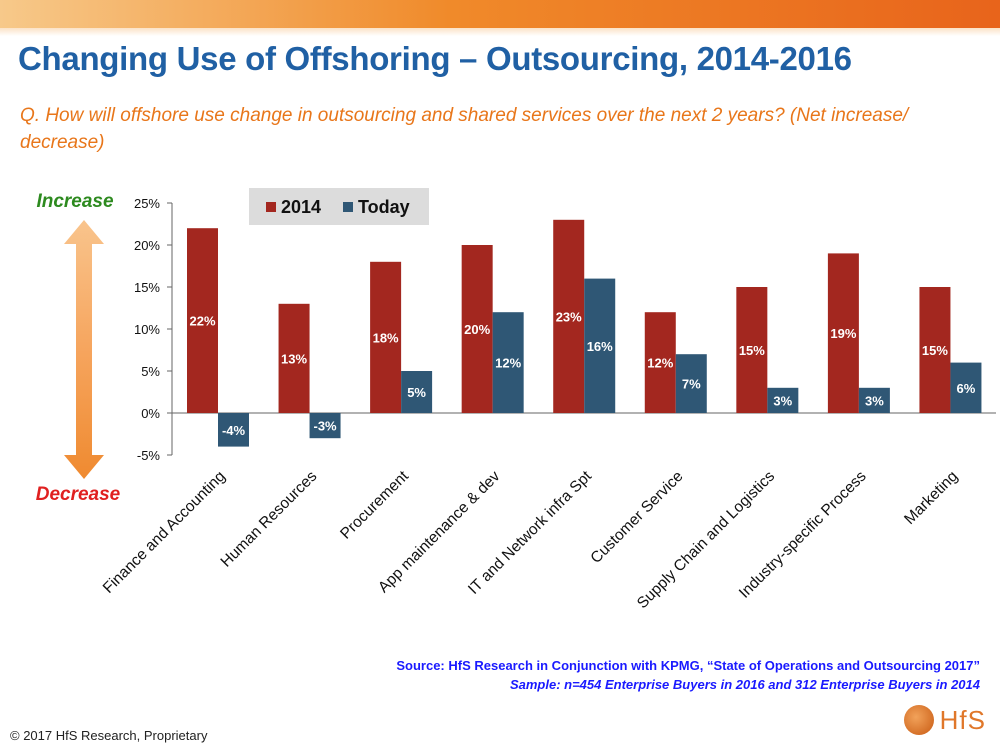 Image resolution: width=1000 pixels, height=751 pixels. I want to click on data-label: 13%, so click(294, 358).